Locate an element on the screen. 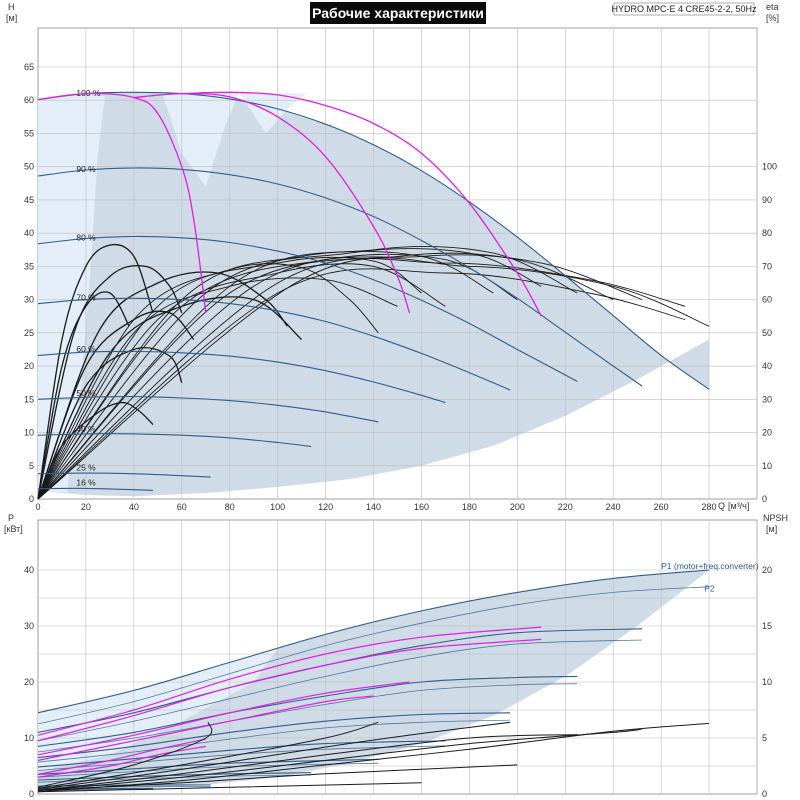  y-tick-label: 30 is located at coordinates (29, 300).